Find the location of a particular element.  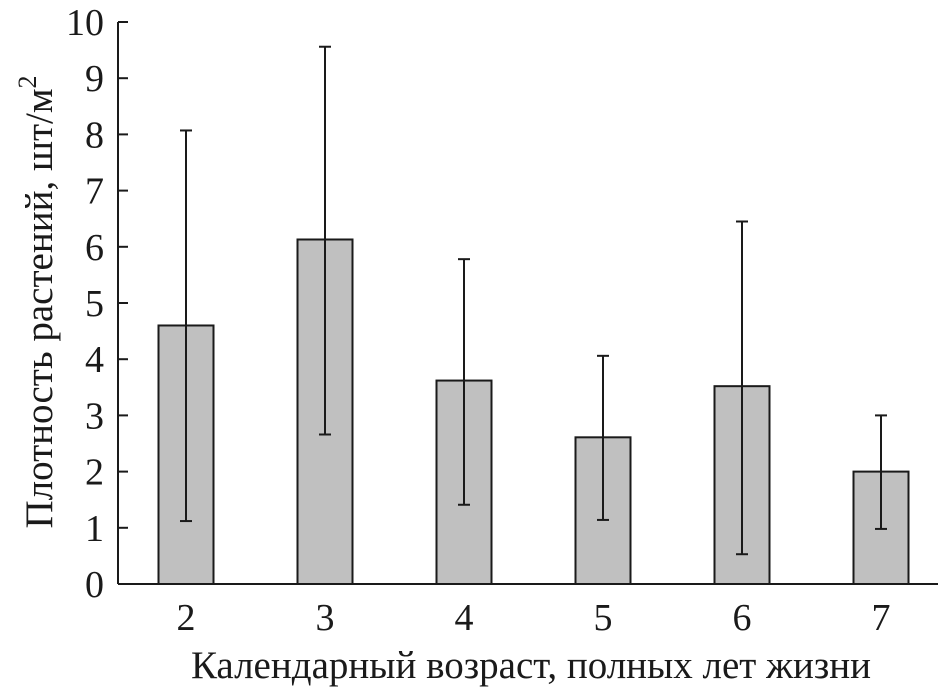

x-axis-ticks: 2 3 4 5 6 7 is located at coordinates (534, 618).